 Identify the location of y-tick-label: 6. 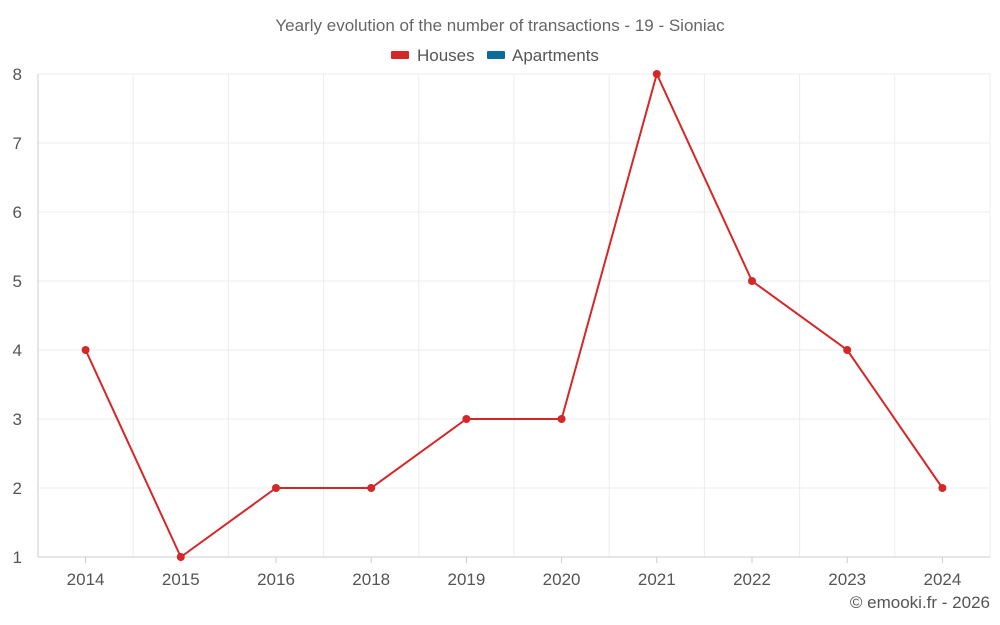
(17, 212).